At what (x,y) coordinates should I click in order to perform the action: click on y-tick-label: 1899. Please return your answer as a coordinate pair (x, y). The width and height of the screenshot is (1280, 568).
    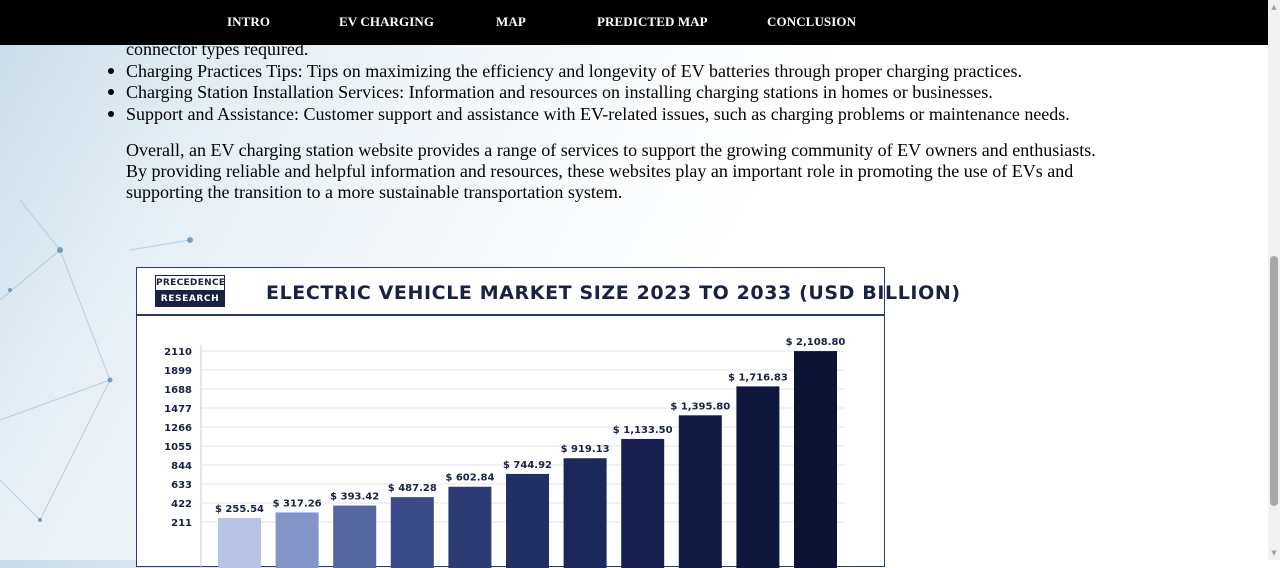
    Looking at the image, I should click on (178, 371).